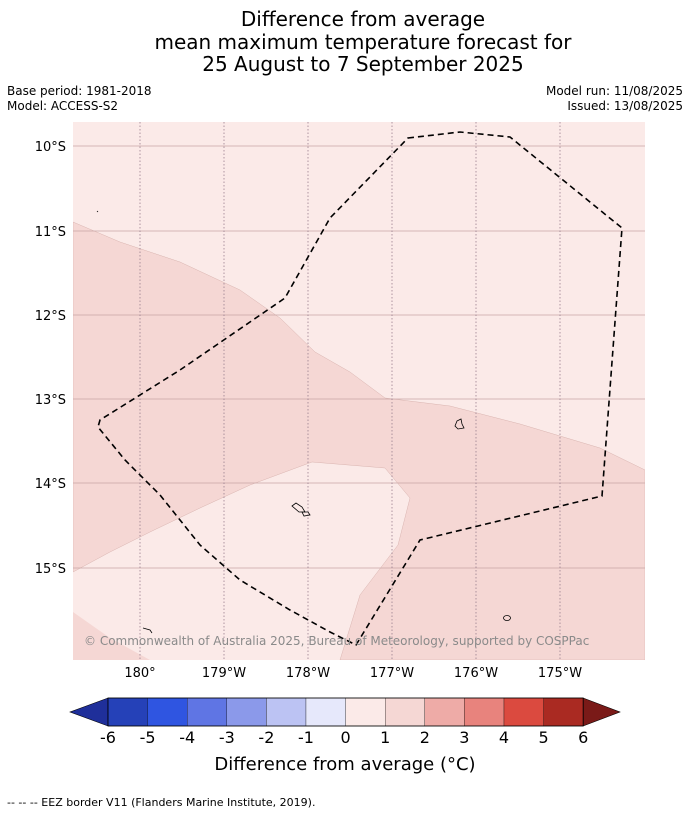 This screenshot has height=816, width=690. I want to click on lon-label: 177°W, so click(392, 673).